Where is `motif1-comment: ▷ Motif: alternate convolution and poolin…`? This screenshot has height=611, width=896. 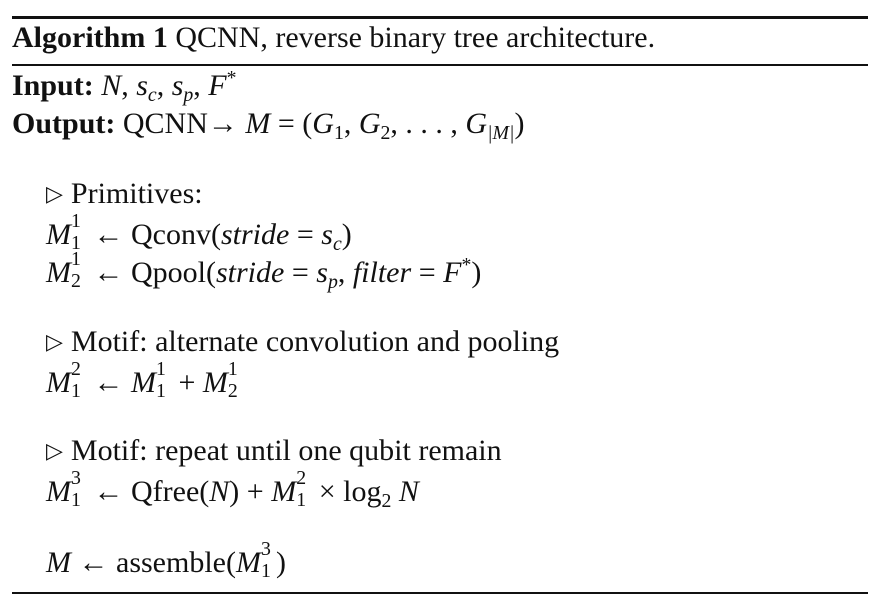 motif1-comment: ▷ Motif: alternate convolution and poolin… is located at coordinates (303, 341).